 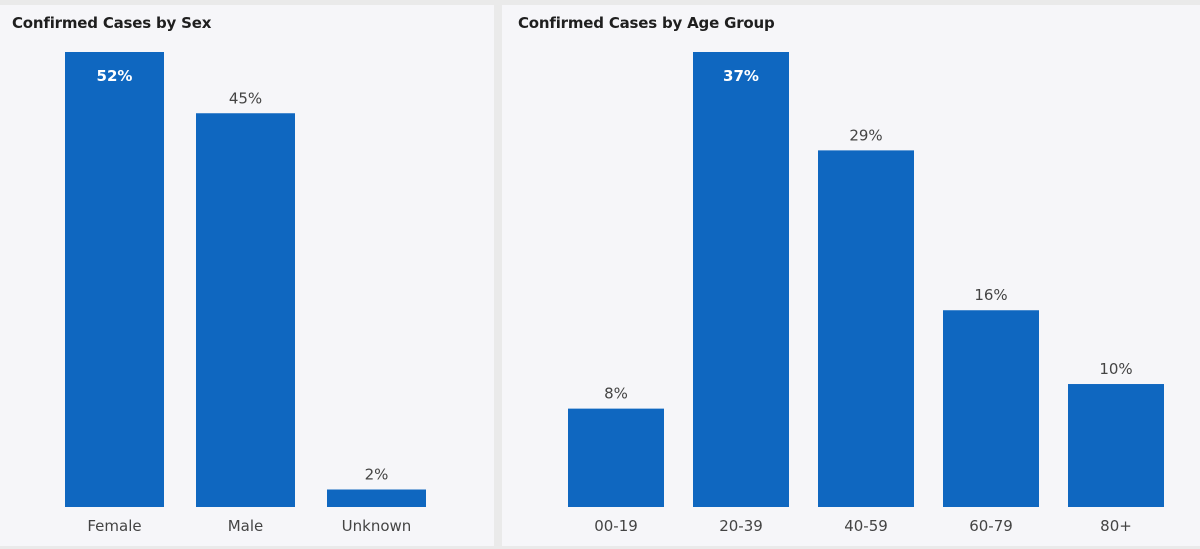 I want to click on sex-category-label-female: Female, so click(x=114, y=526).